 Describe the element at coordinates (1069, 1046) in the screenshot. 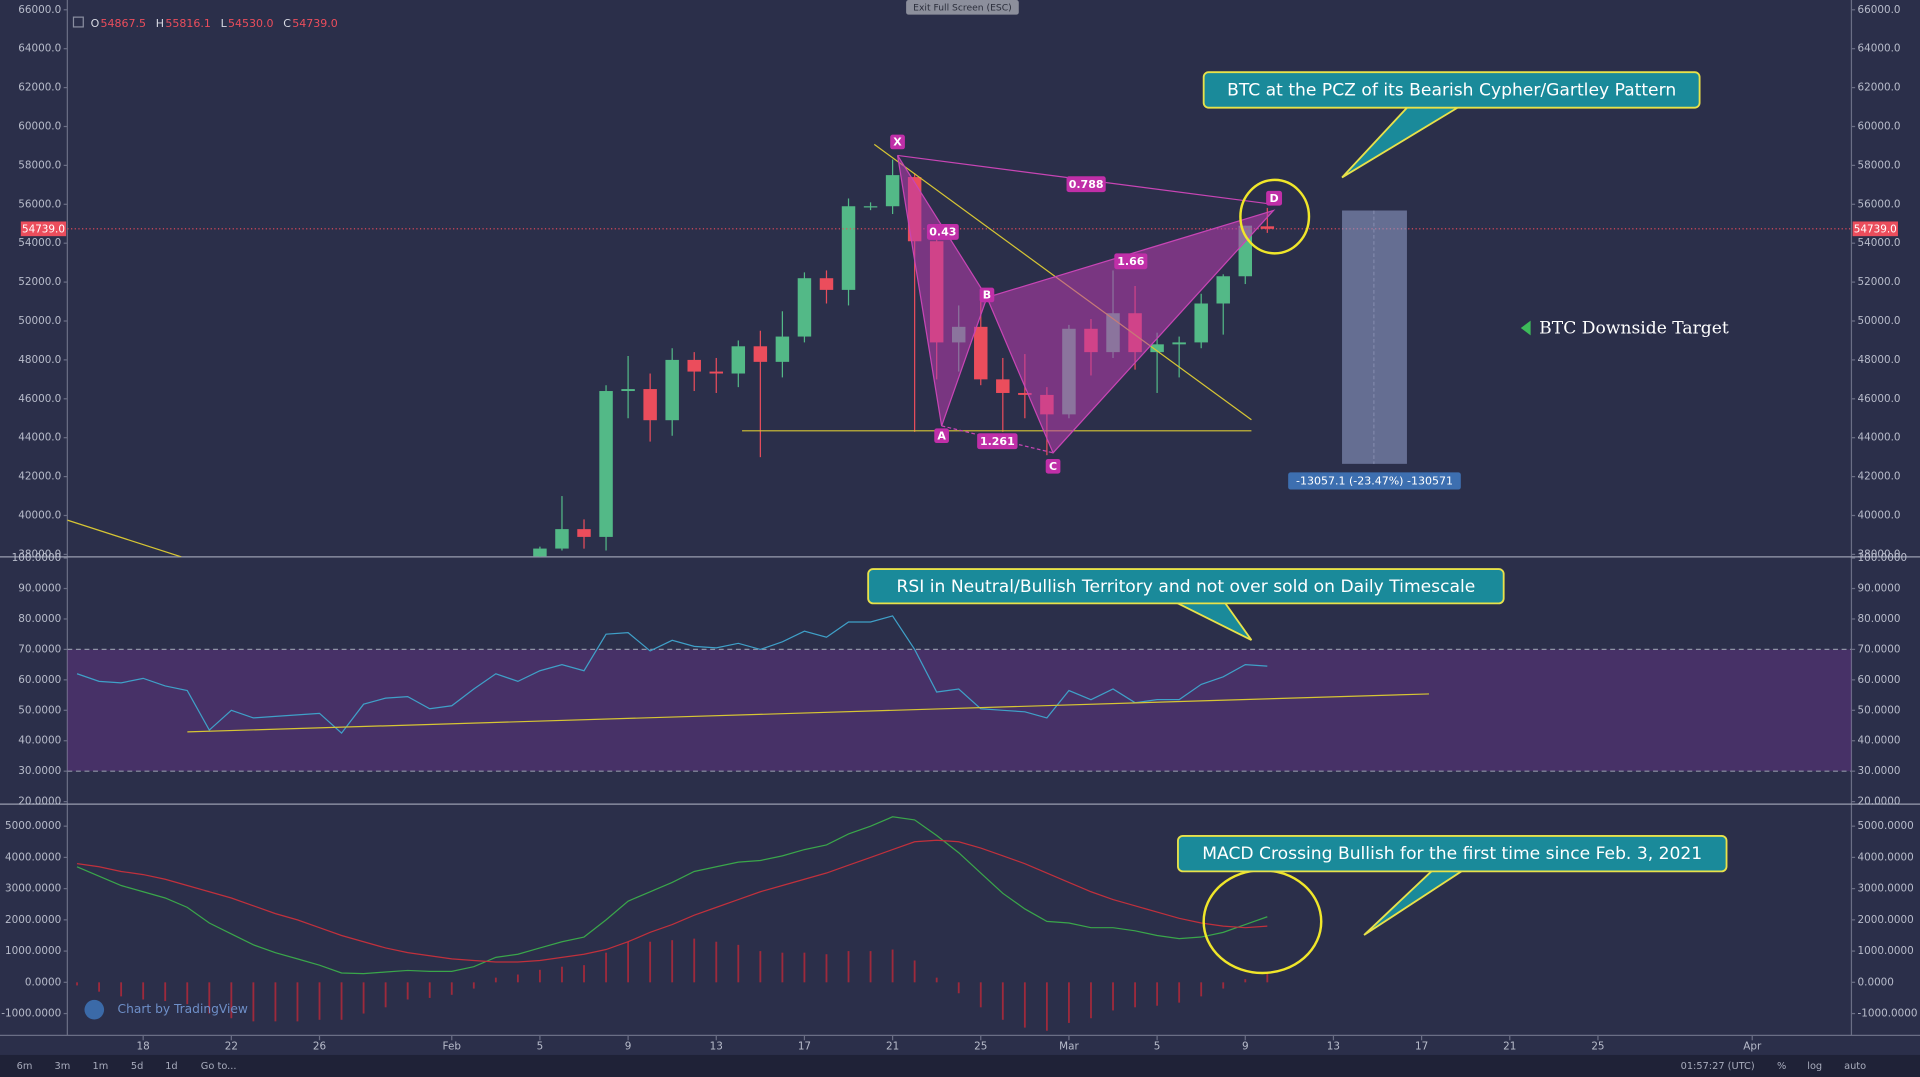

I see `x-tick-label: Mar` at that location.